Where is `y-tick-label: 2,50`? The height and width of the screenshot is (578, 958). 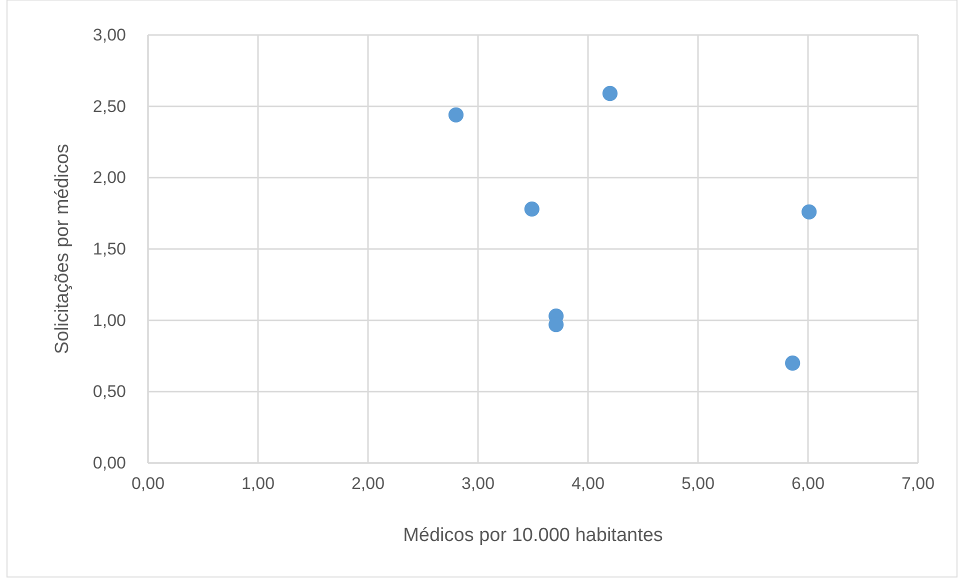
y-tick-label: 2,50 is located at coordinates (109, 106).